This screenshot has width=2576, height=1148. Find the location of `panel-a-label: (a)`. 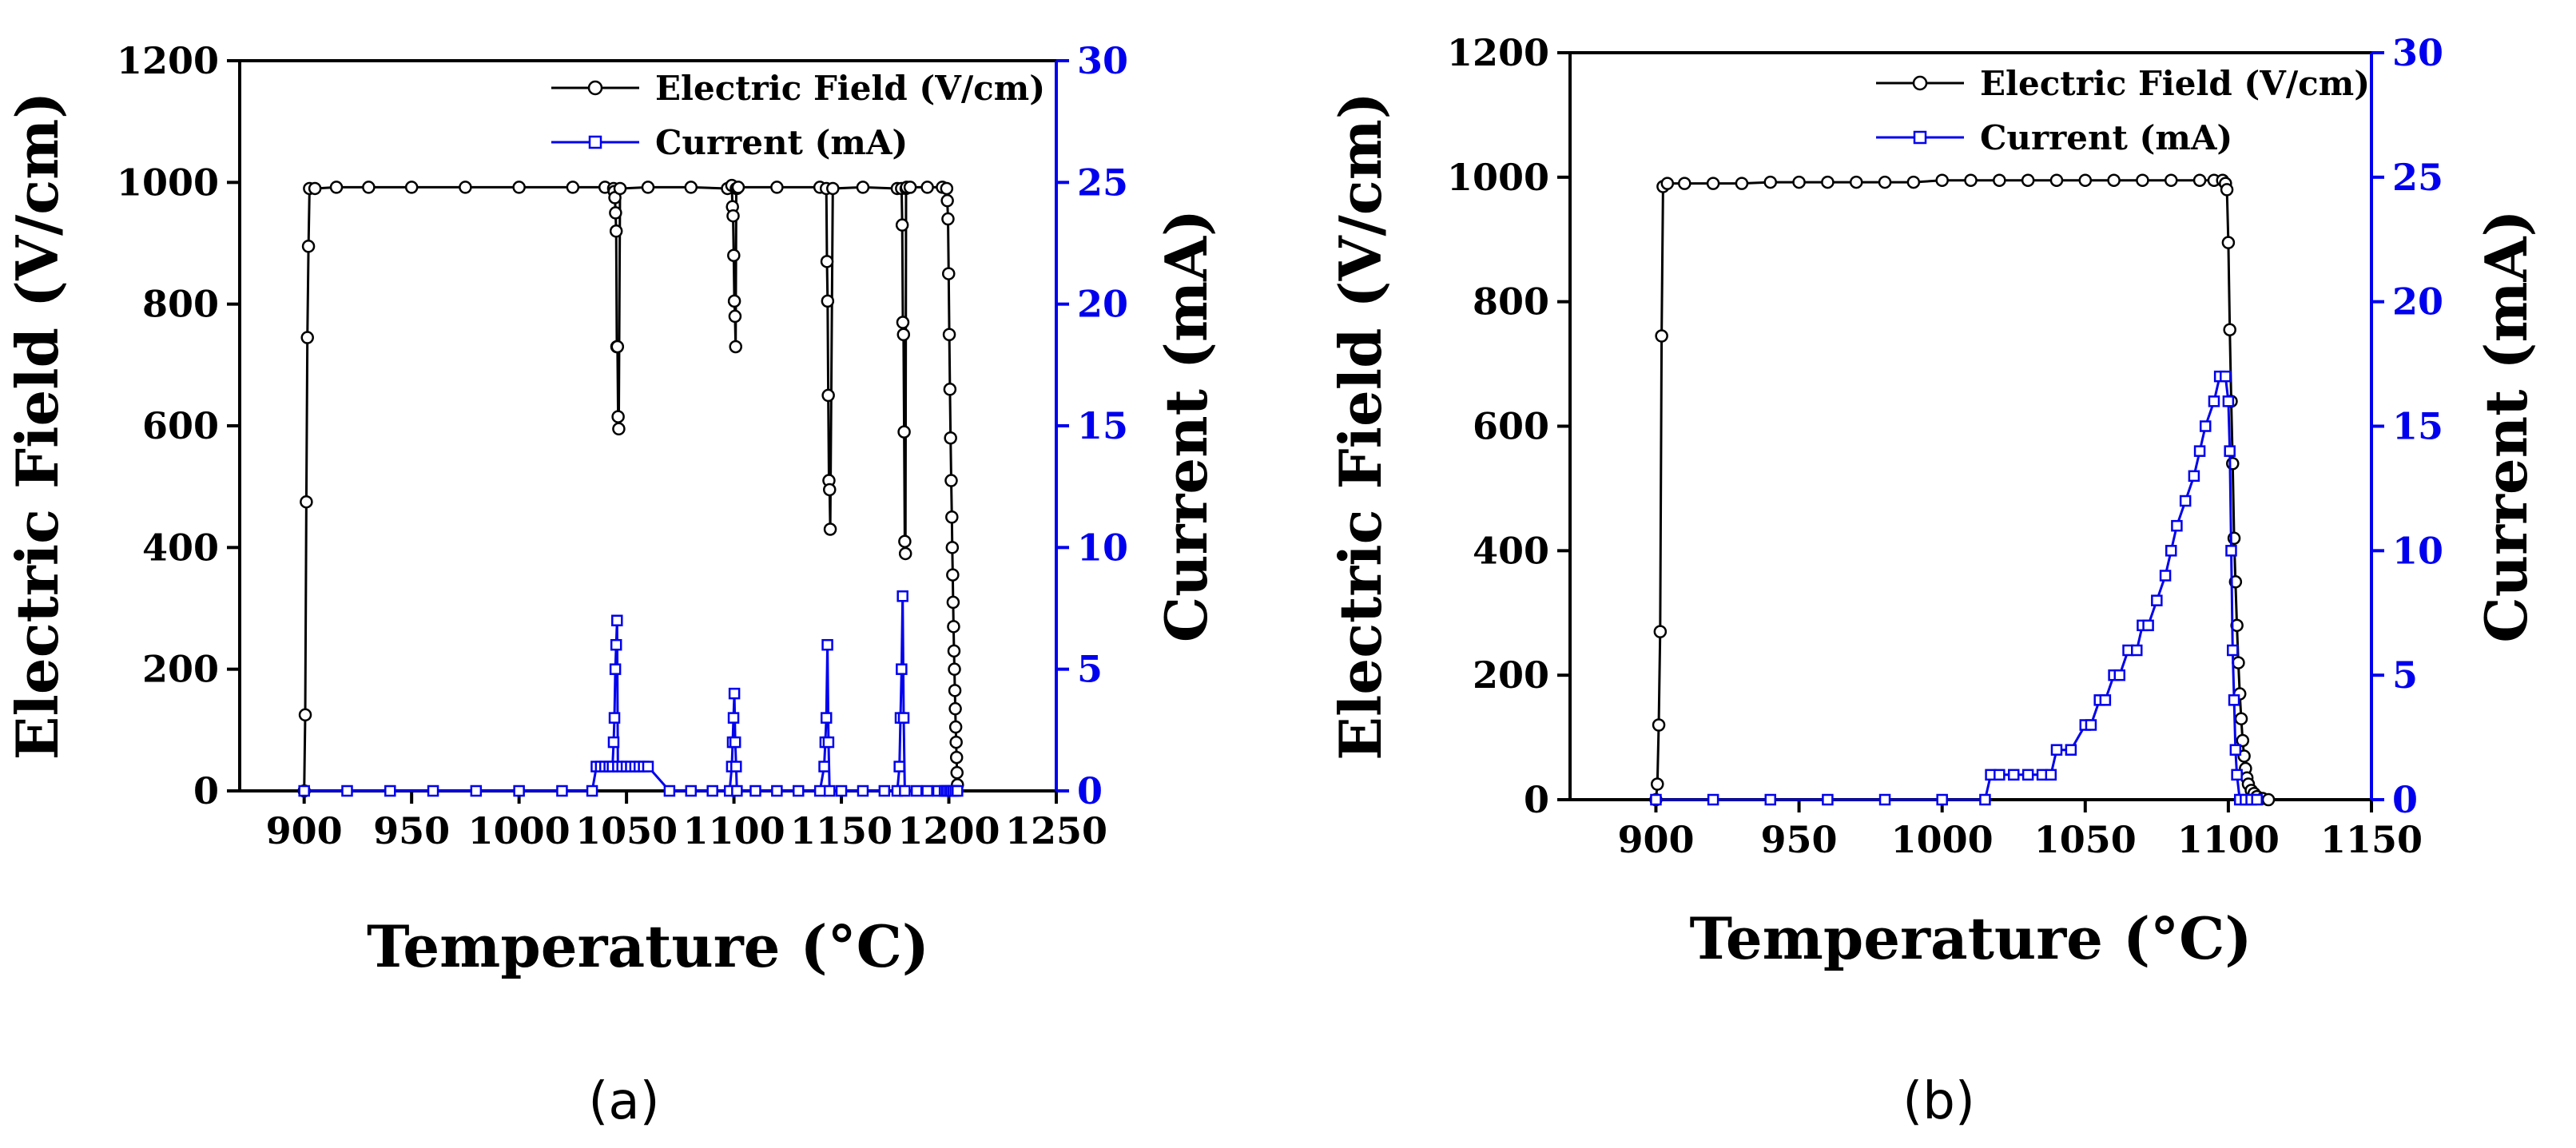

panel-a-label: (a) is located at coordinates (623, 1101).